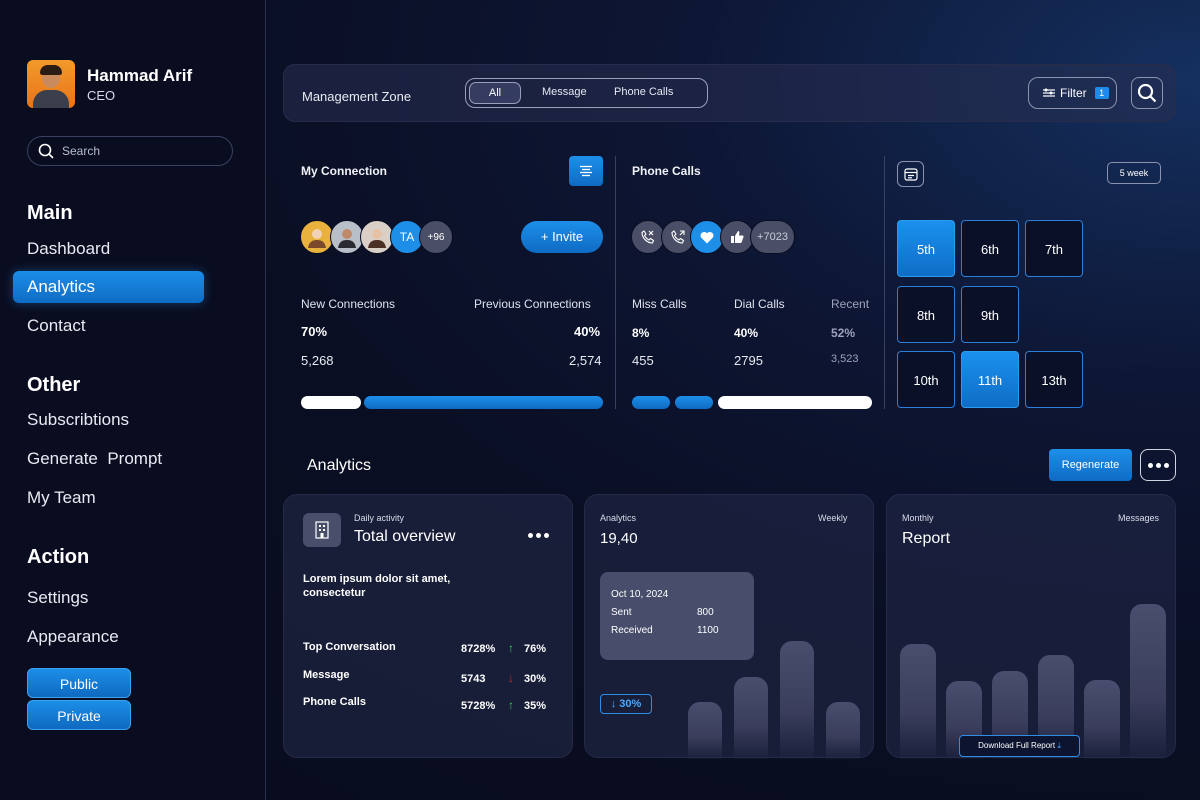 The height and width of the screenshot is (800, 1200). Describe the element at coordinates (511, 678) in the screenshot. I see `arrow-down-icon: ↓` at that location.